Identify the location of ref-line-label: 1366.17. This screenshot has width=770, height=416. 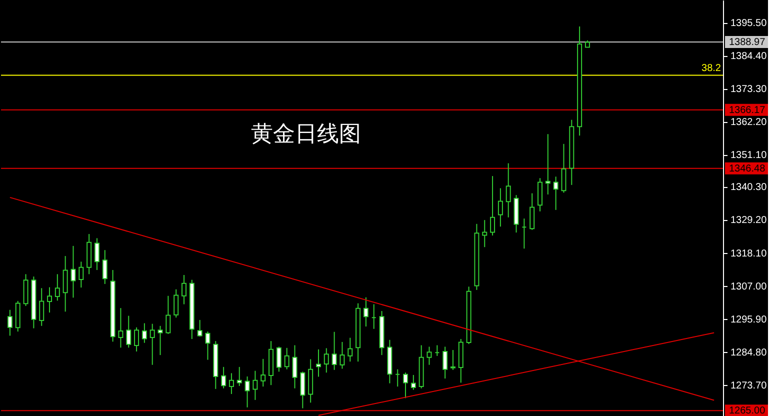
(747, 110).